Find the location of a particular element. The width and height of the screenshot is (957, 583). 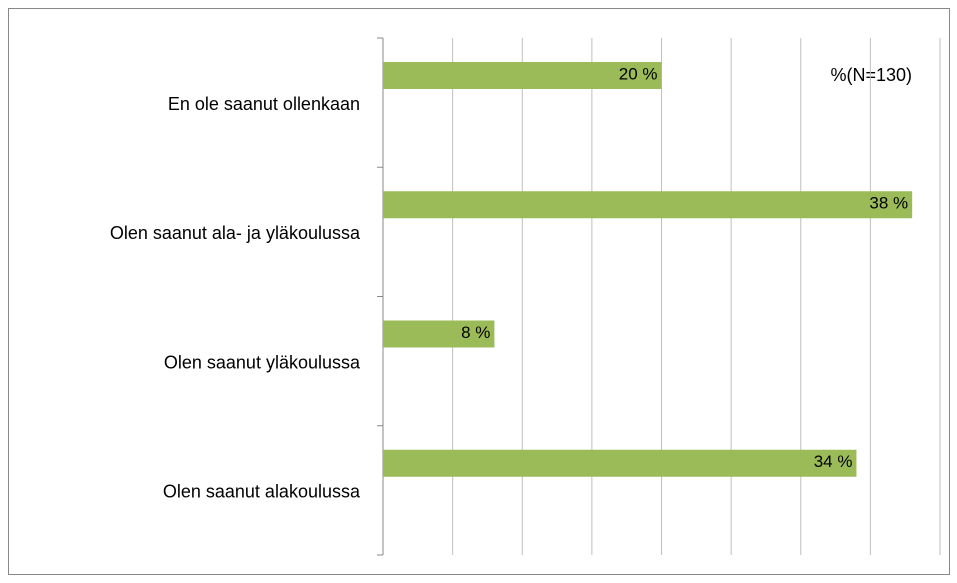

y-tick-label: Olen saanut alakoulussa is located at coordinates (262, 492).